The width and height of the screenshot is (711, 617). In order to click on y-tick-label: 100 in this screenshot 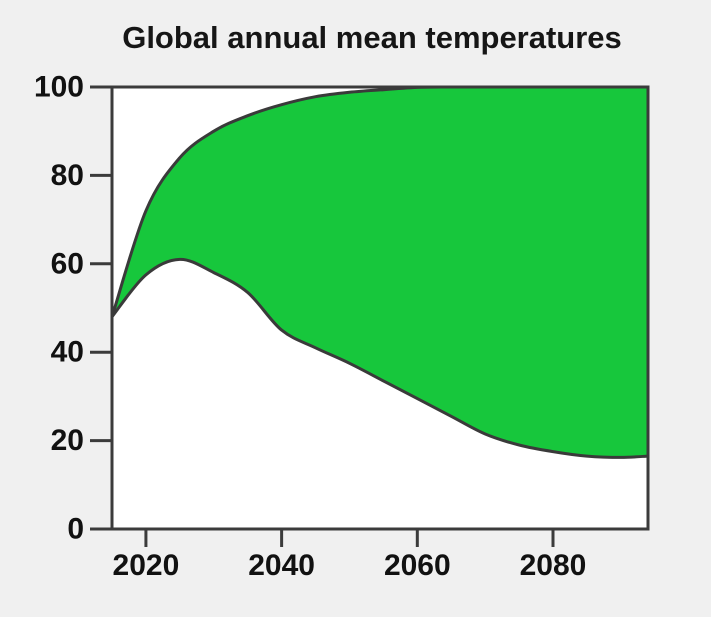, I will do `click(59, 87)`.